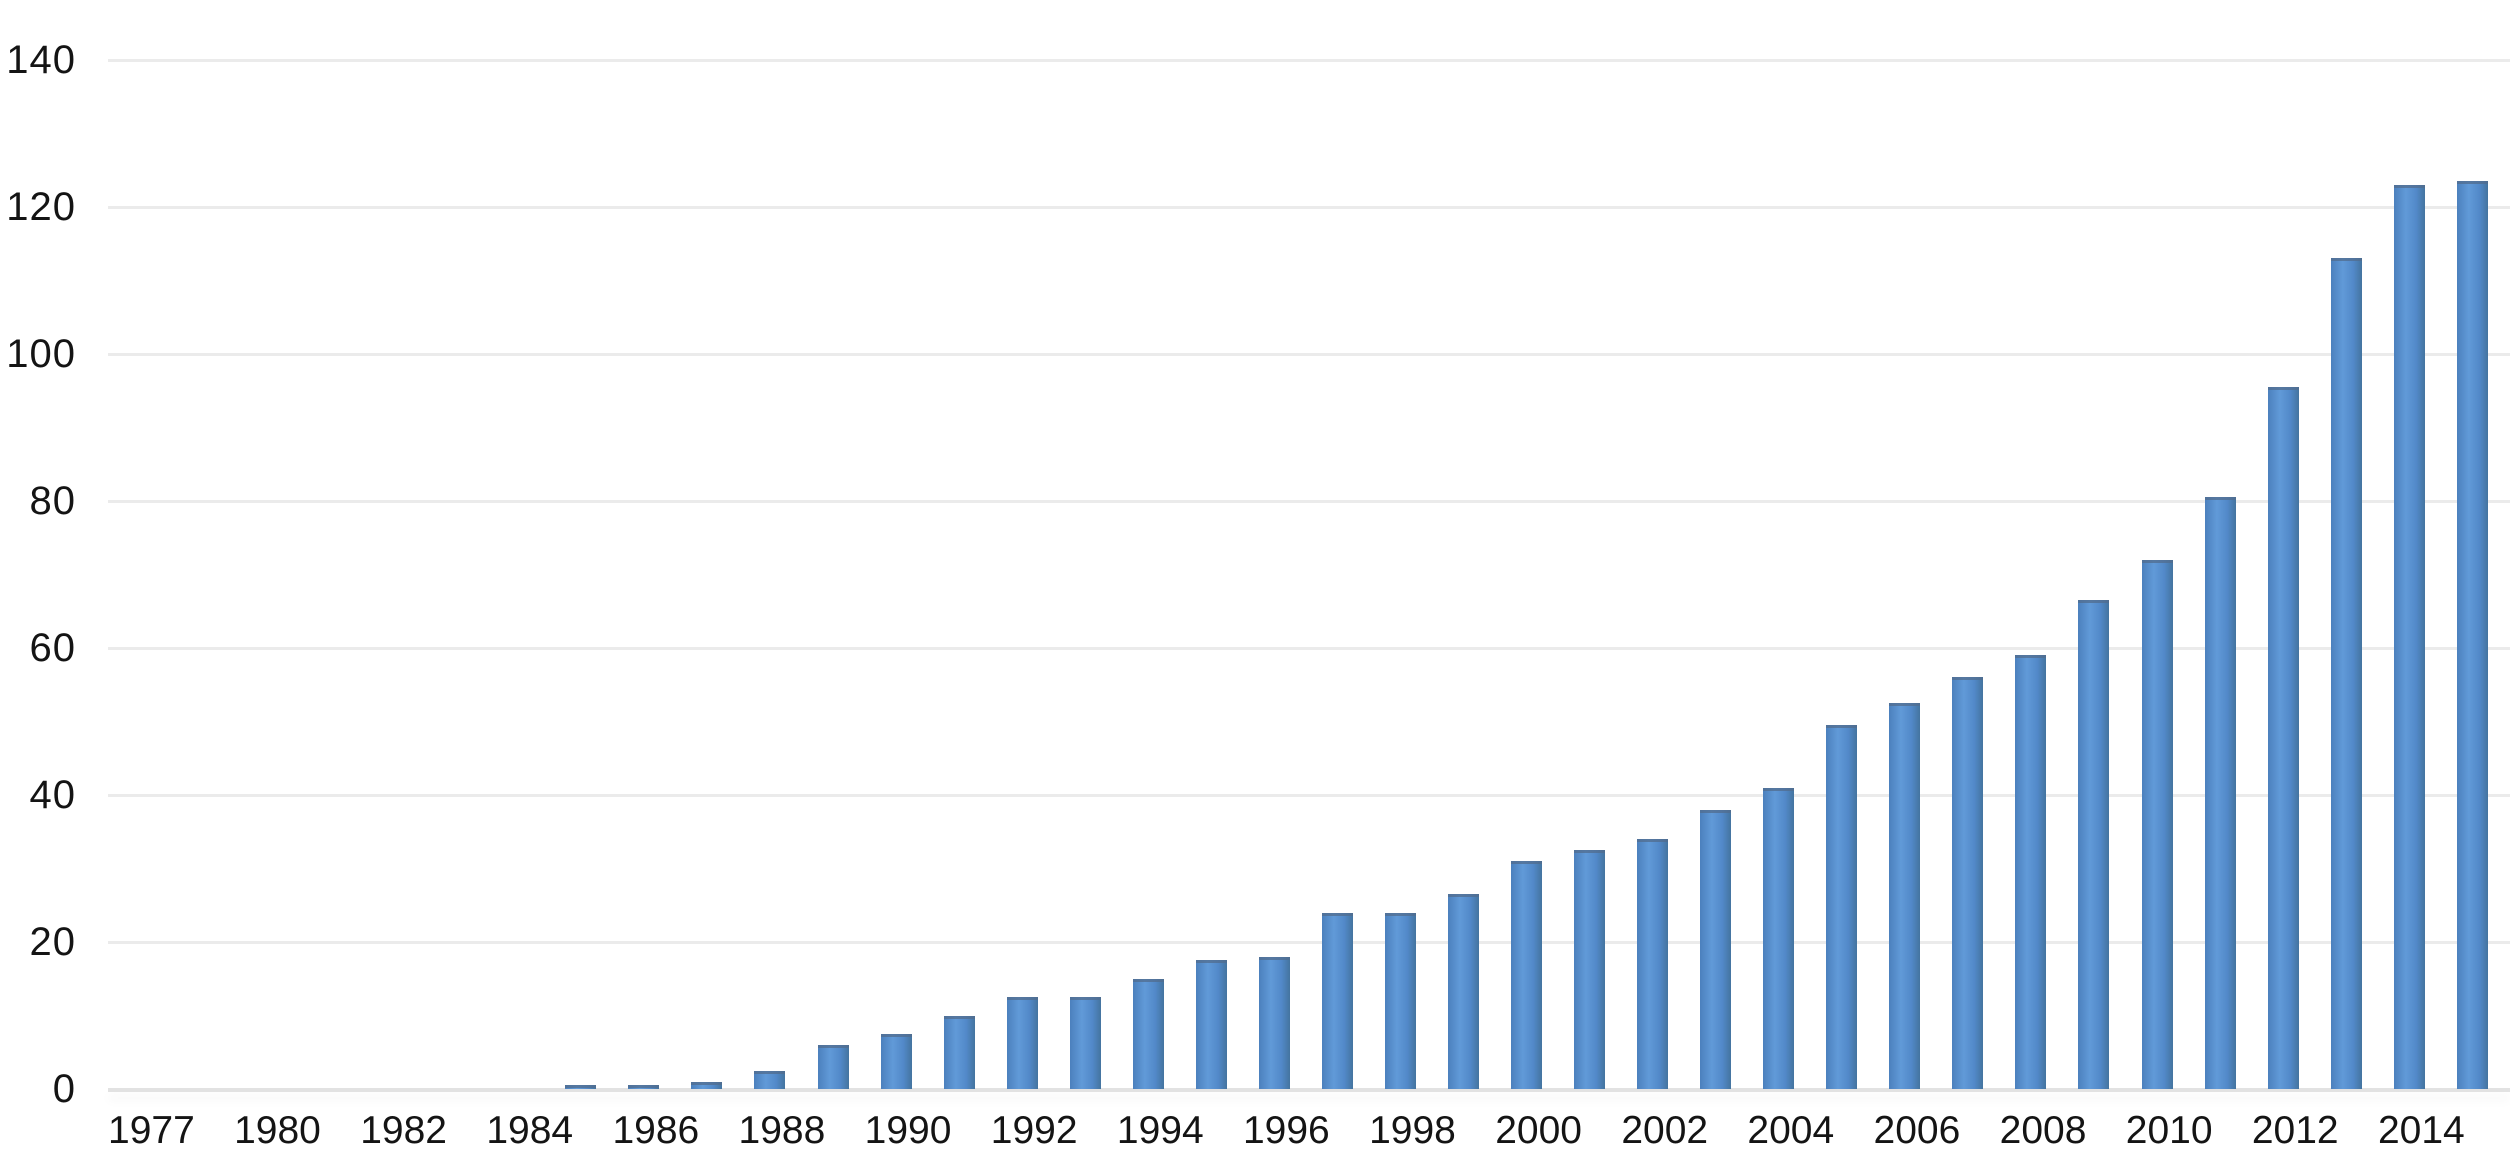 This screenshot has width=2510, height=1167. Describe the element at coordinates (1274, 544) in the screenshot. I see `bar-slot-1996` at that location.